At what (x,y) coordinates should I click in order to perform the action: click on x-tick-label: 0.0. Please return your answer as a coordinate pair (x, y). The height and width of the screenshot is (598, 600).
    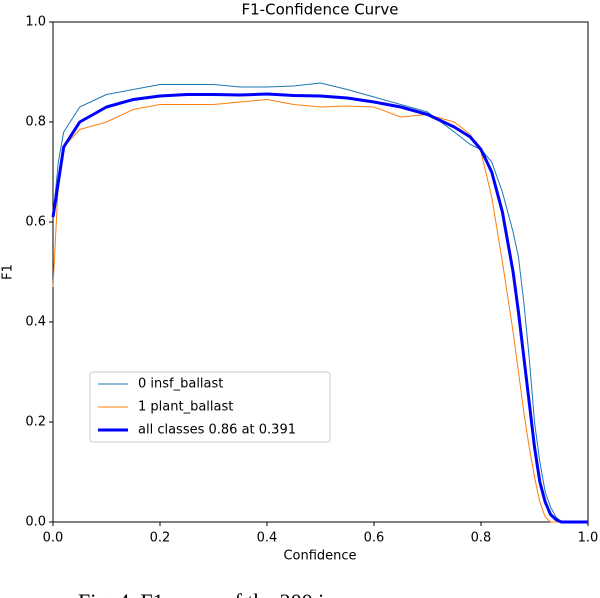
    Looking at the image, I should click on (53, 538).